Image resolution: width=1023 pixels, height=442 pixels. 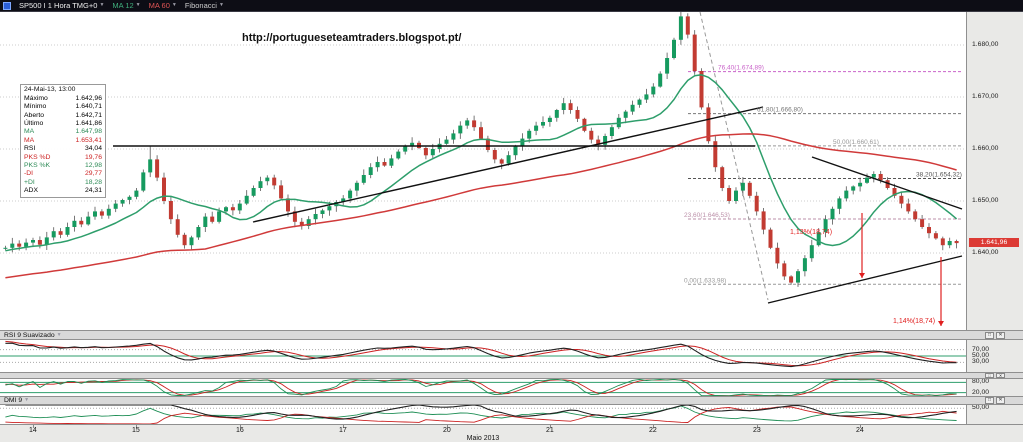 What do you see at coordinates (483, 414) in the screenshot?
I see `dmi-panel-plot` at bounding box center [483, 414].